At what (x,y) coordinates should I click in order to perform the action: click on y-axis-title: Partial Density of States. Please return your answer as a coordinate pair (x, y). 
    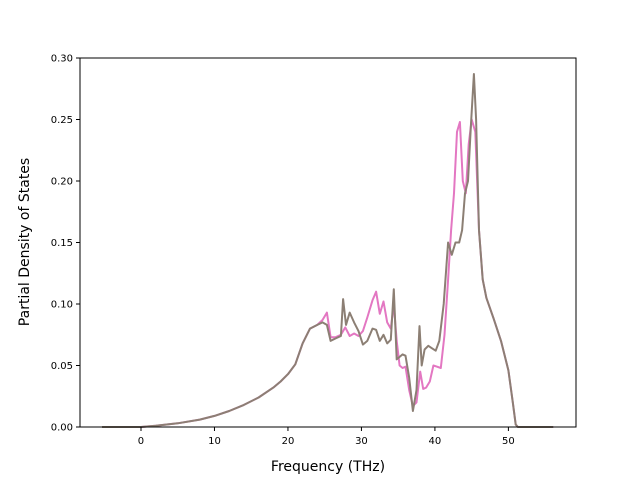
    Looking at the image, I should click on (25, 242).